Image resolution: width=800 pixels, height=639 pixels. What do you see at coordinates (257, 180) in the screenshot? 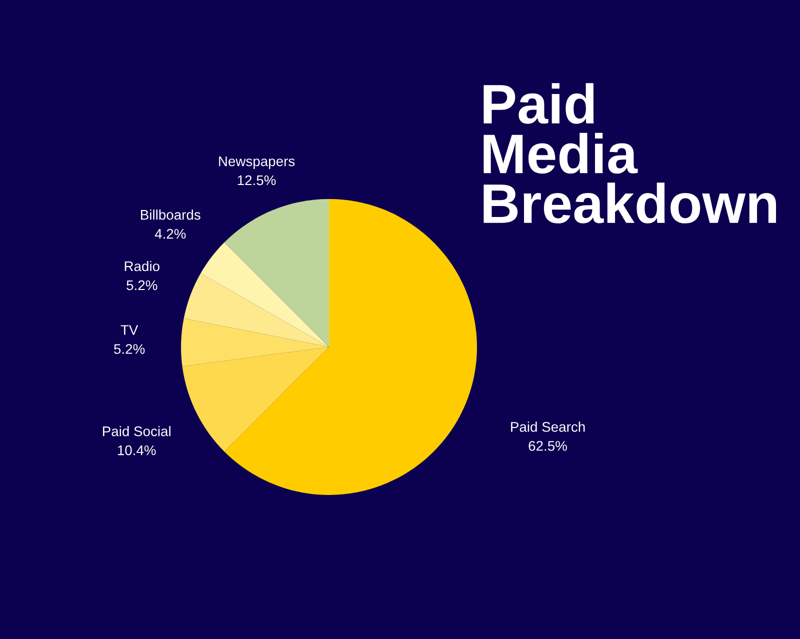
I see `data-label: 12.5%` at bounding box center [257, 180].